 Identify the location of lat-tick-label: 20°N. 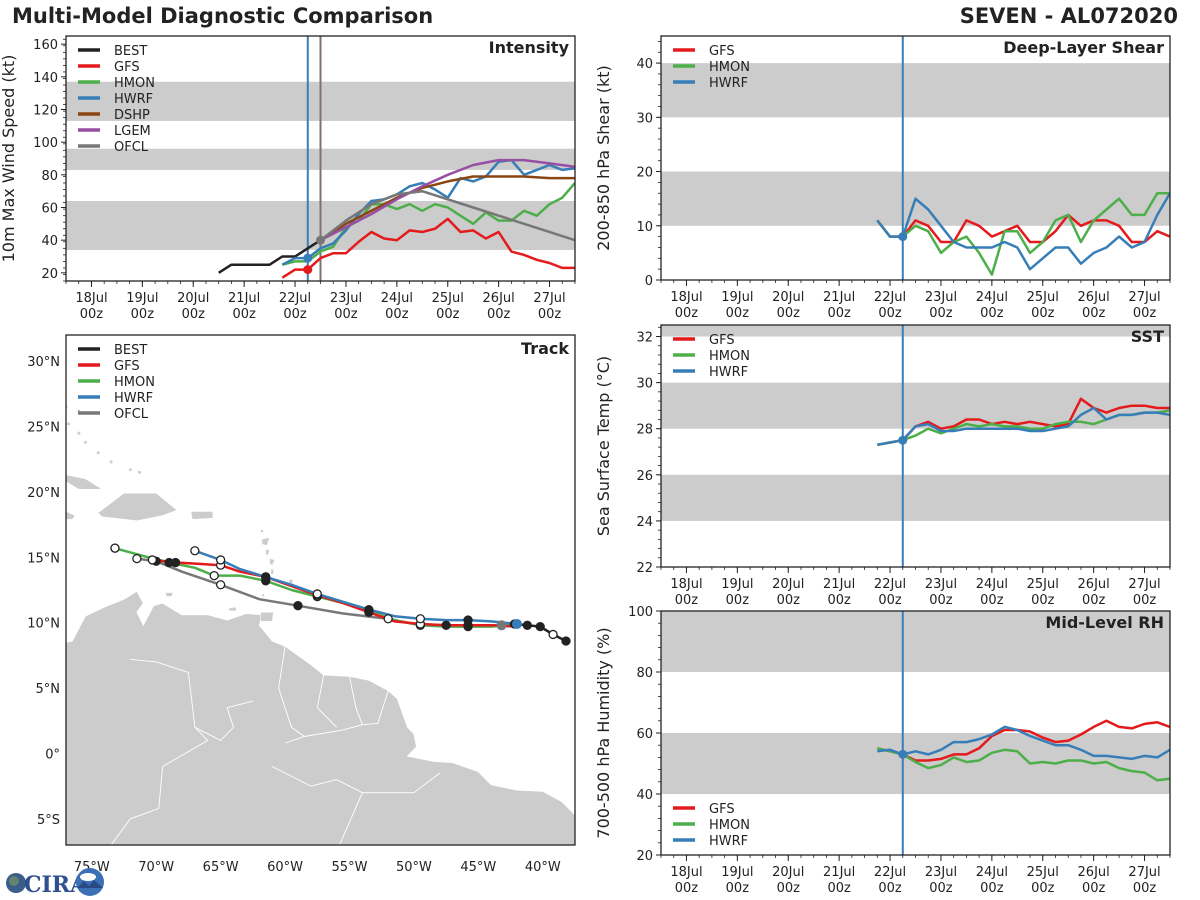
(43, 493).